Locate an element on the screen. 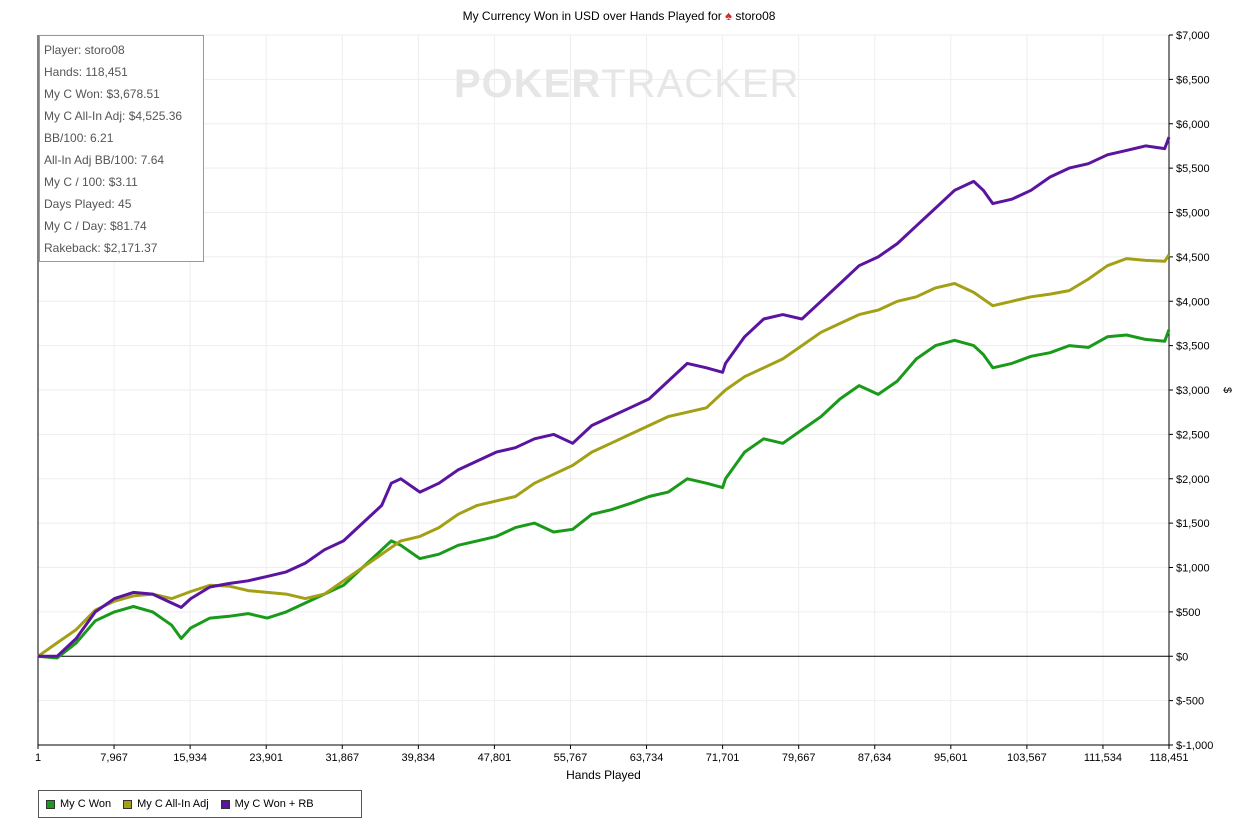 The width and height of the screenshot is (1238, 835). y-tick-label: $1,000 is located at coordinates (1193, 569).